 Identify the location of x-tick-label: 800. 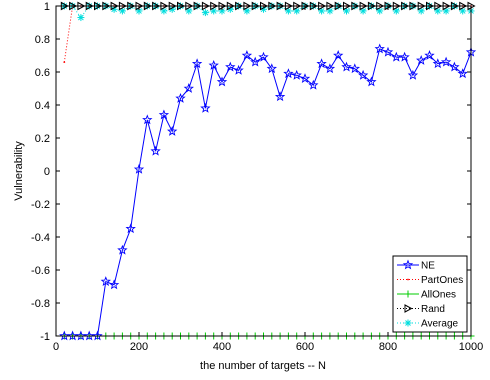
(388, 347).